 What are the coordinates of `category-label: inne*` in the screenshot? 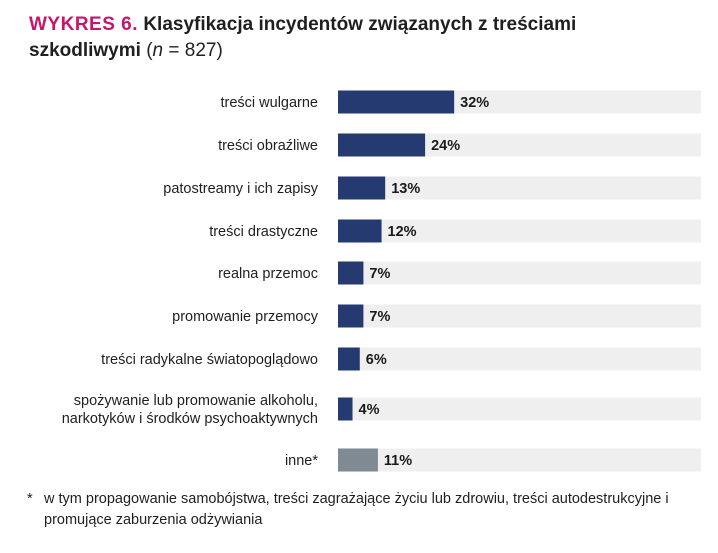 It's located at (301, 461).